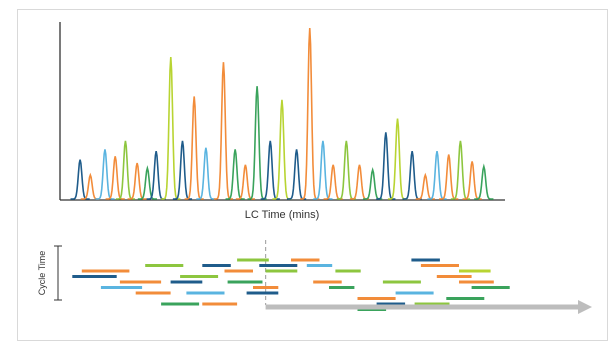 The image size is (613, 345). I want to click on cycle-segments, so click(291, 284).